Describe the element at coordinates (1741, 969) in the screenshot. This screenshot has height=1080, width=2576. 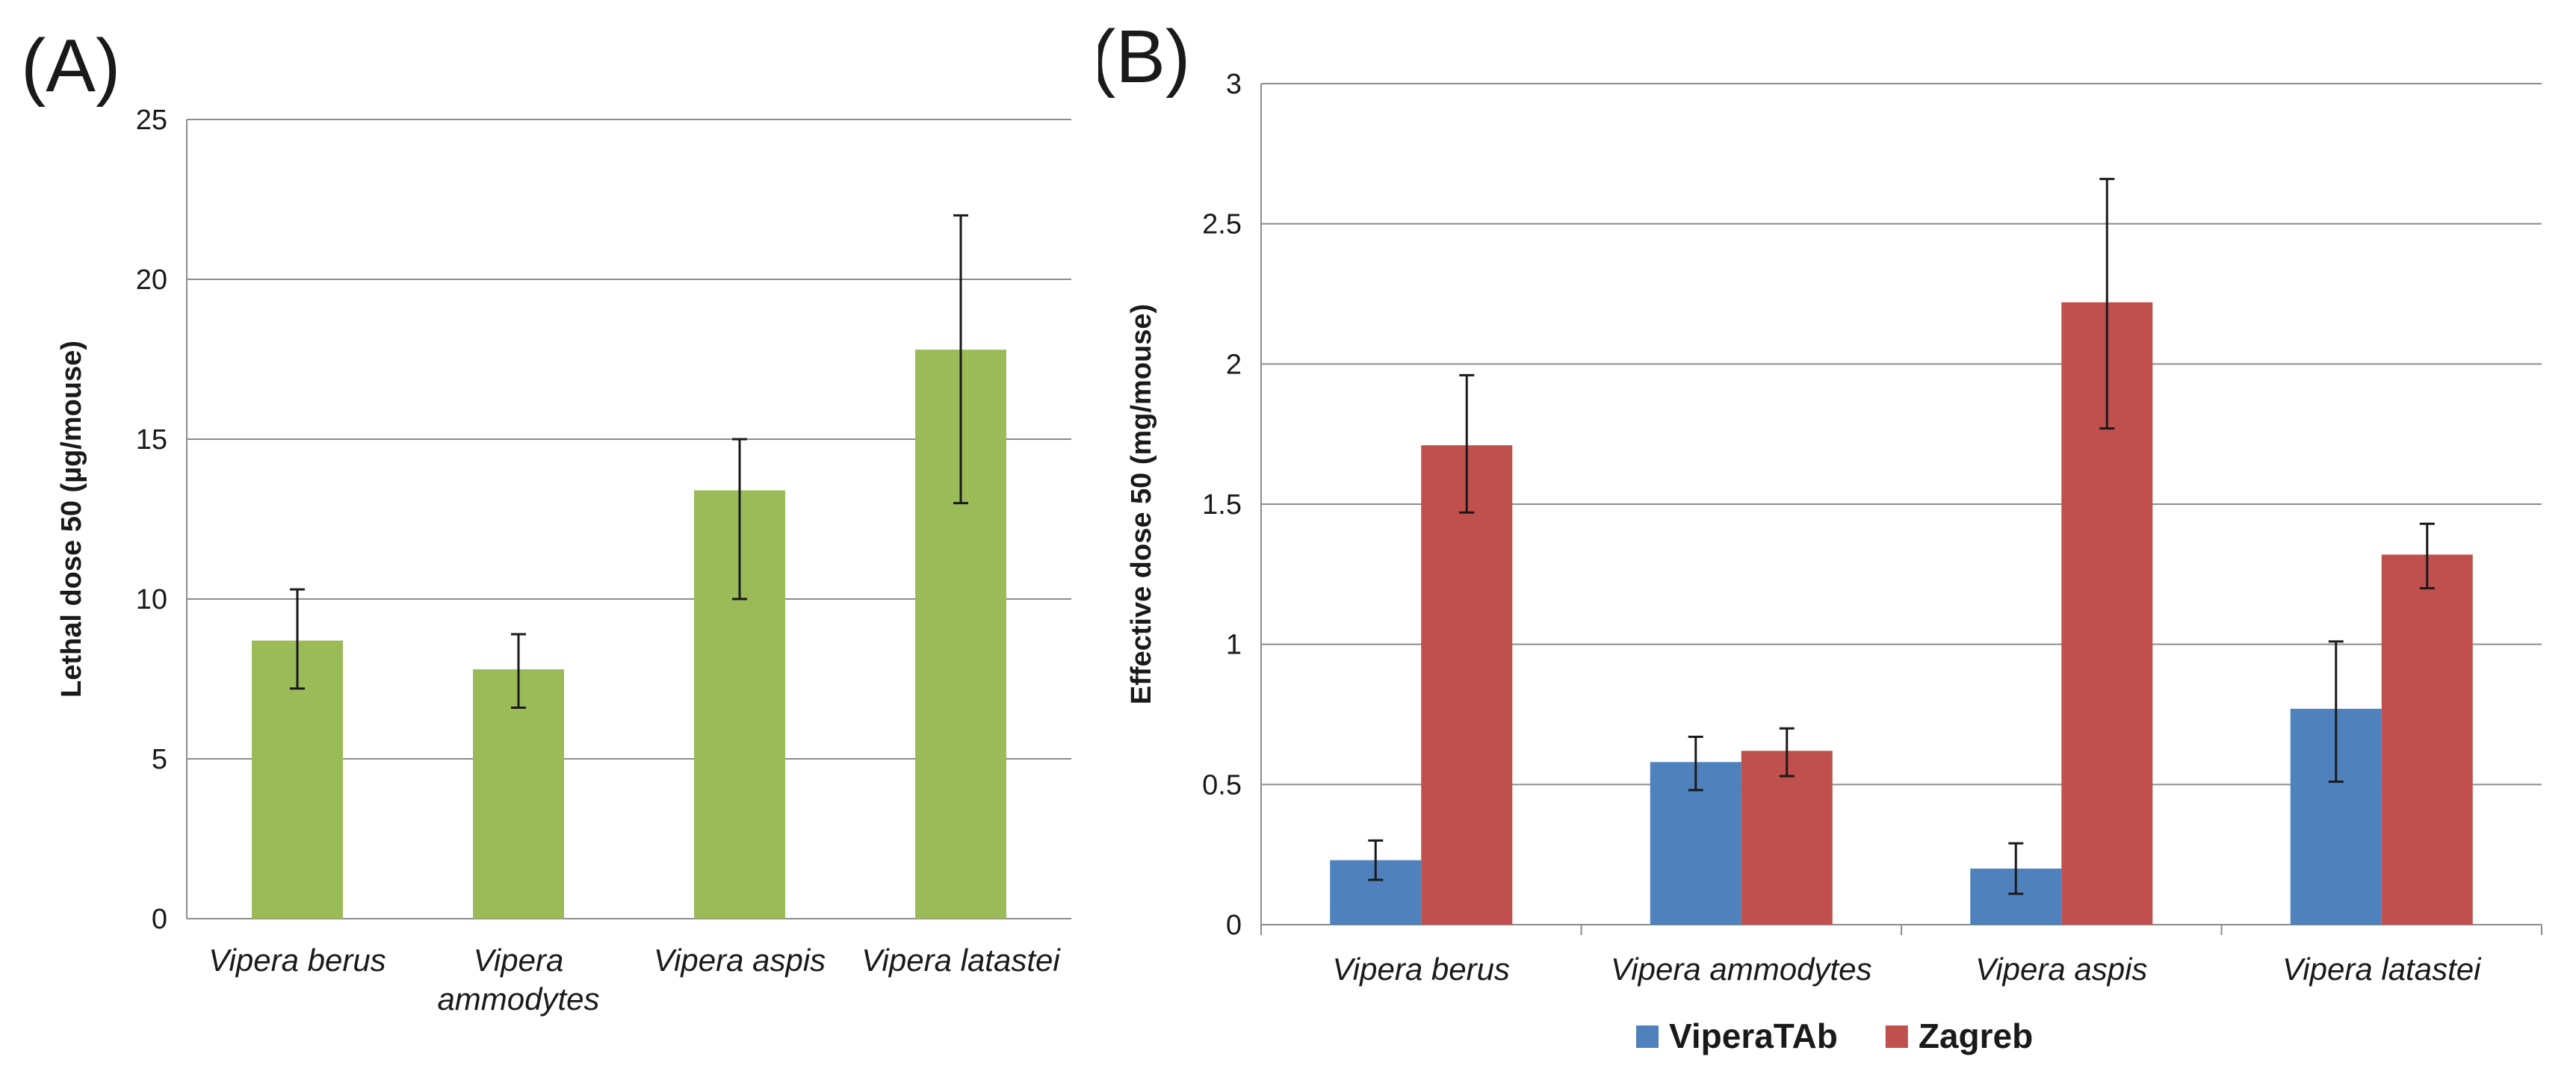
I see `x-category-label: Vipera ammodytes` at that location.